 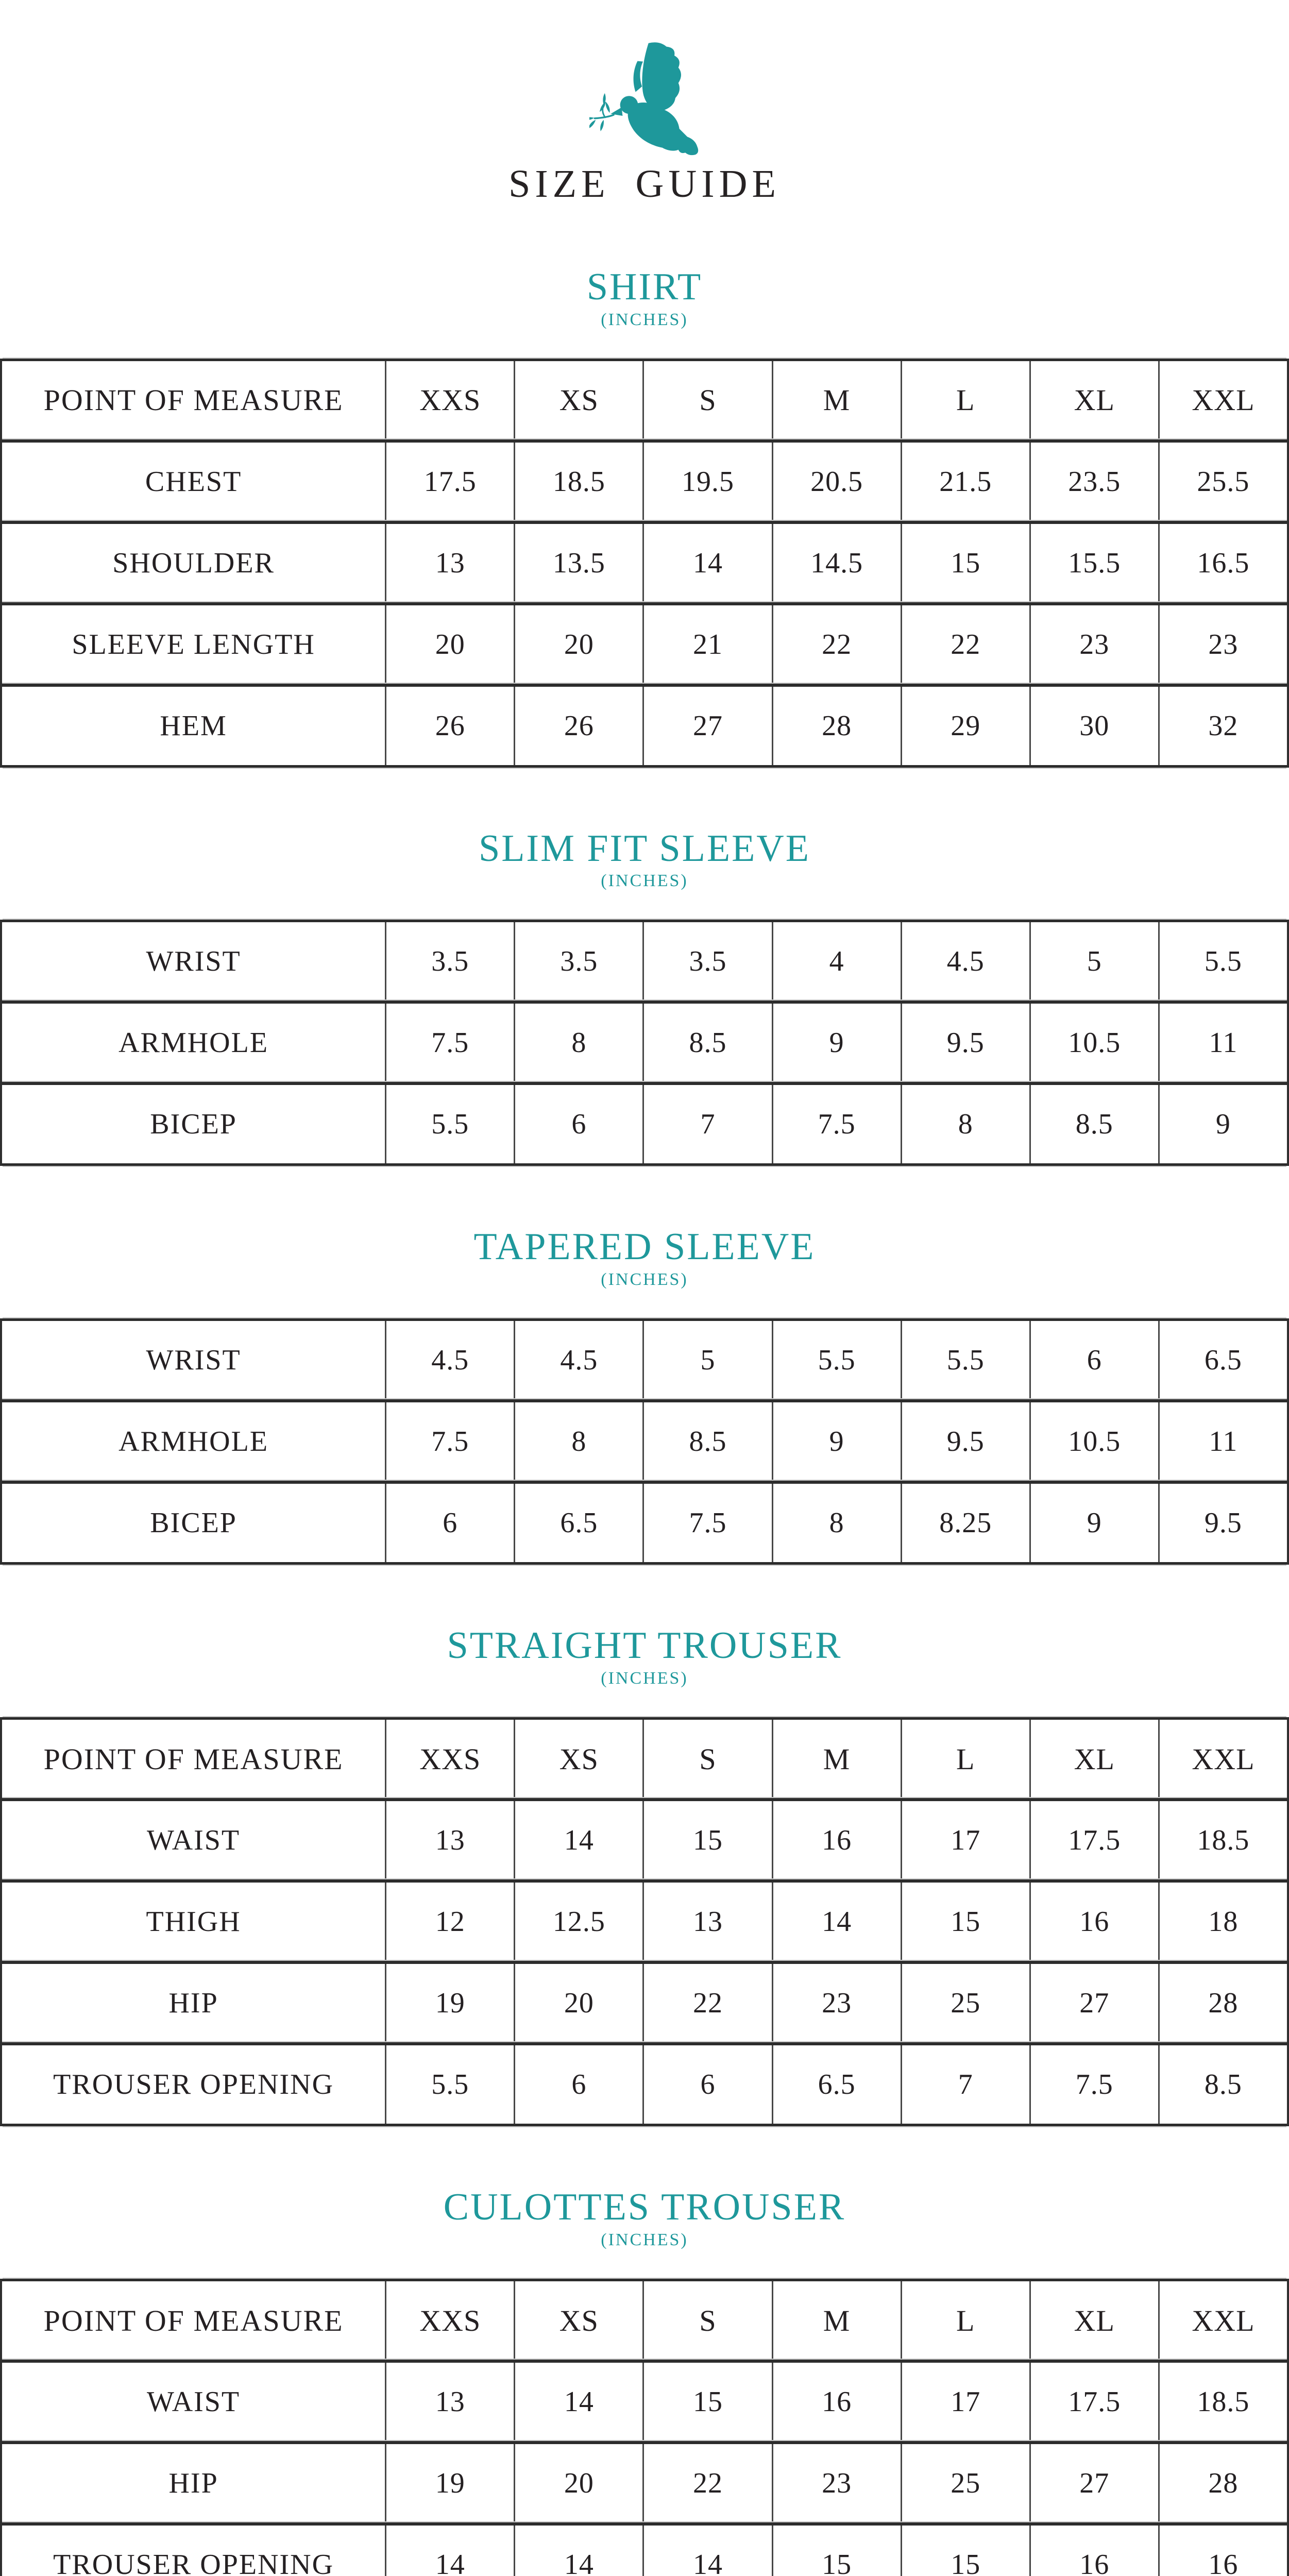 I want to click on size-value: 12, so click(x=449, y=1922).